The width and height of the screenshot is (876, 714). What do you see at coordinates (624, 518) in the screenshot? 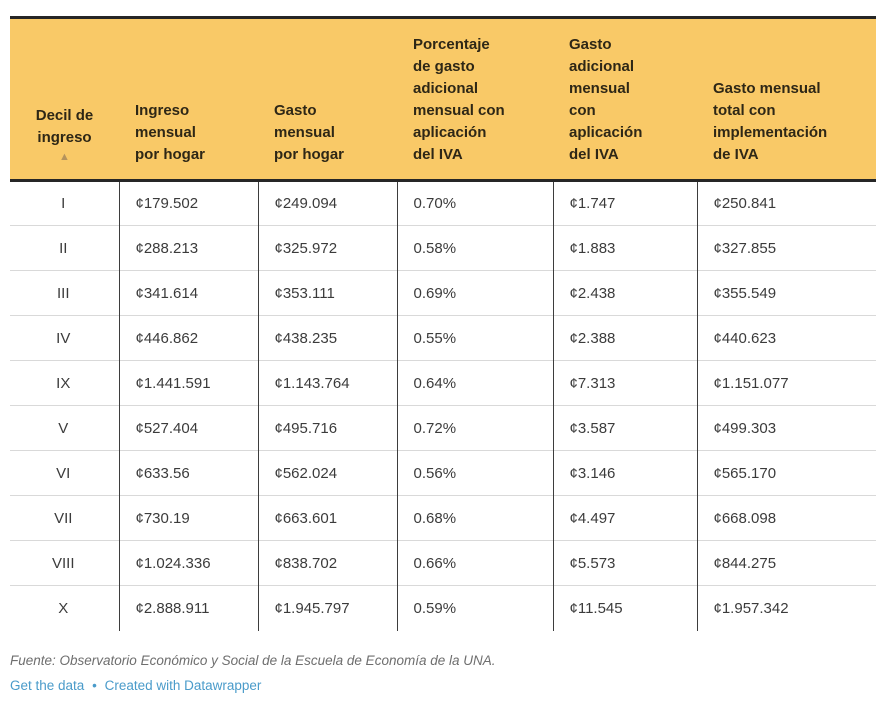
I see `value-cell: ¢4.497` at bounding box center [624, 518].